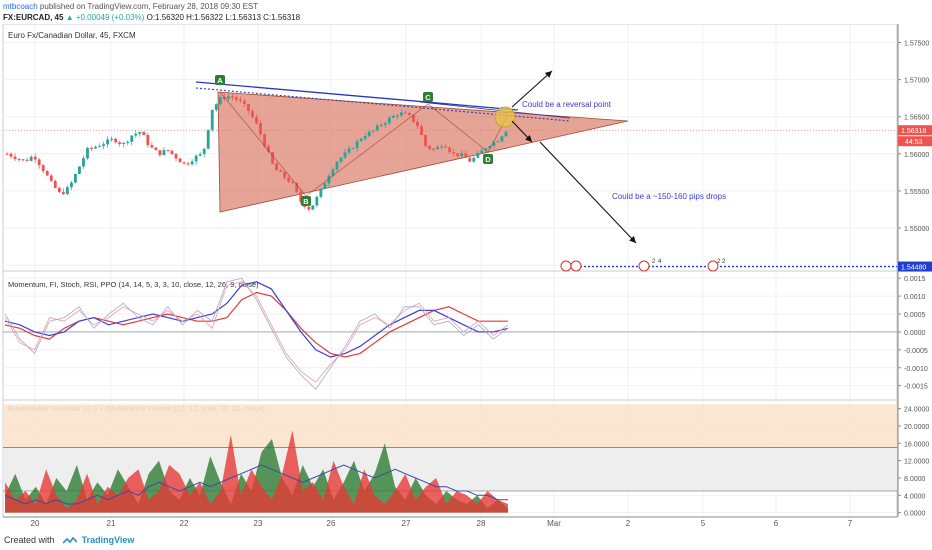 This screenshot has width=932, height=550. Describe the element at coordinates (915, 130) in the screenshot. I see `last-price-tag` at that location.